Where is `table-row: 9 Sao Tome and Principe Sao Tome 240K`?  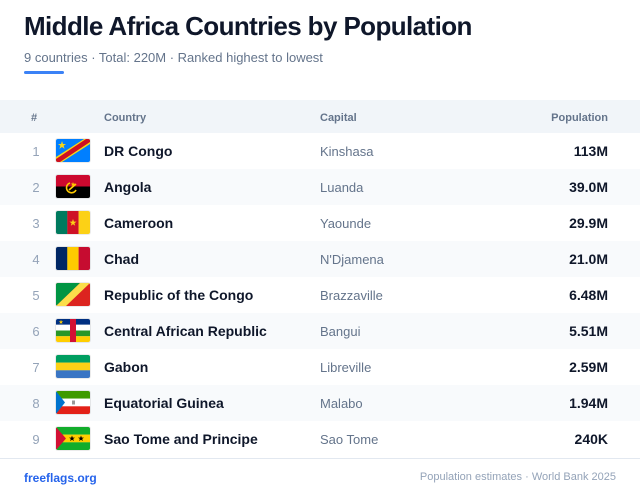
table-row: 9 Sao Tome and Principe Sao Tome 240K is located at coordinates (320, 439).